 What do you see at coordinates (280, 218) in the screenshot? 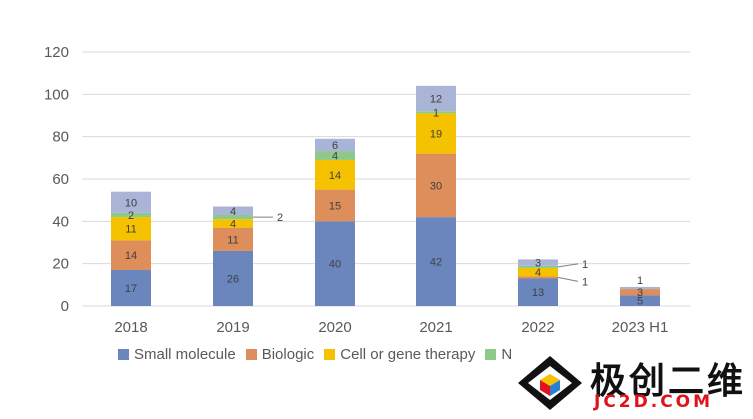
I see `callout-label: 2` at bounding box center [280, 218].